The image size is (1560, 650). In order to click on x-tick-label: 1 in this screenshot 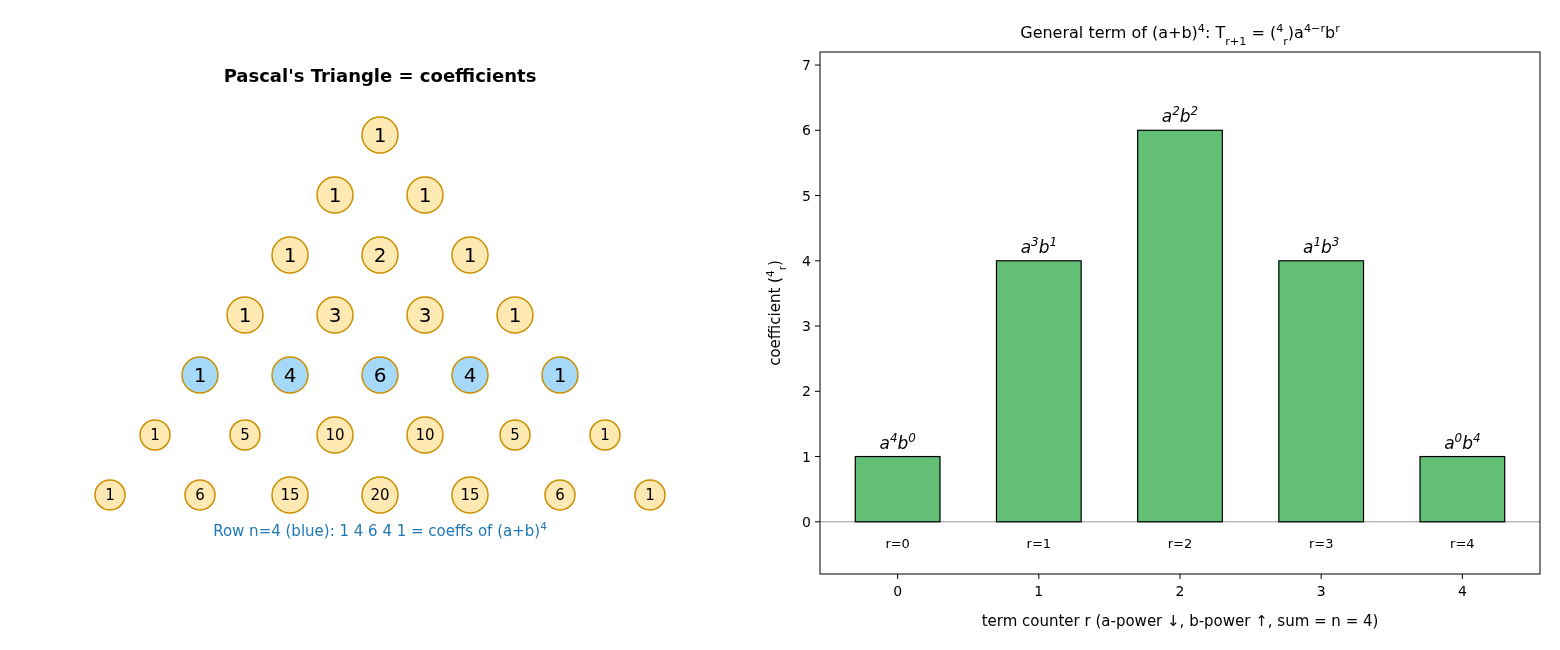, I will do `click(1039, 591)`.